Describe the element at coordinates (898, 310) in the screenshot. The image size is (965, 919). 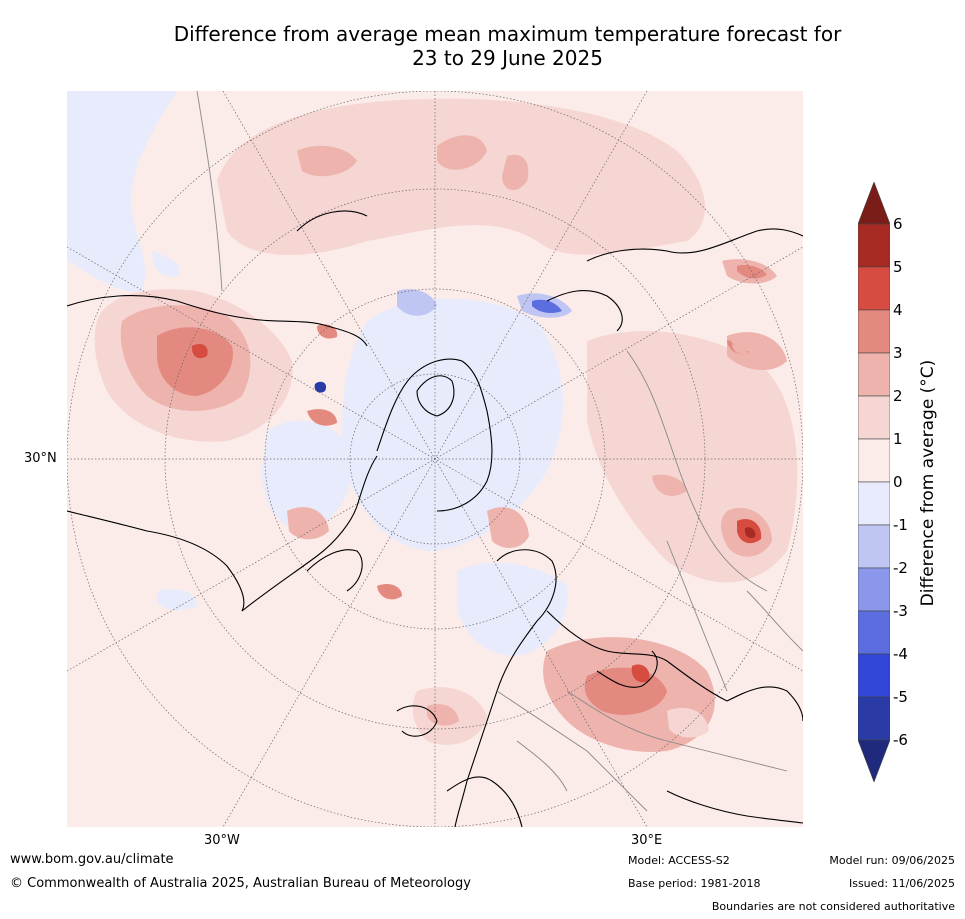
I see `colorbar-tick: 4` at that location.